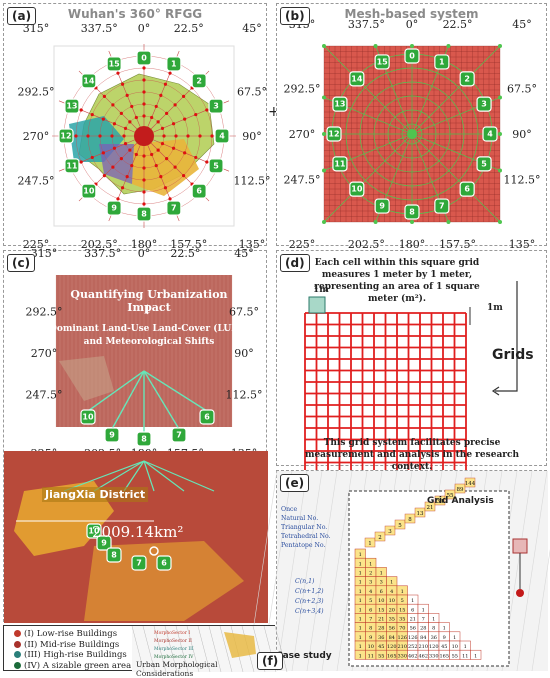 The height and width of the screenshot is (678, 550). Describe the element at coordinates (144, 439) in the screenshot. I see `badge-c-8-box` at that location.